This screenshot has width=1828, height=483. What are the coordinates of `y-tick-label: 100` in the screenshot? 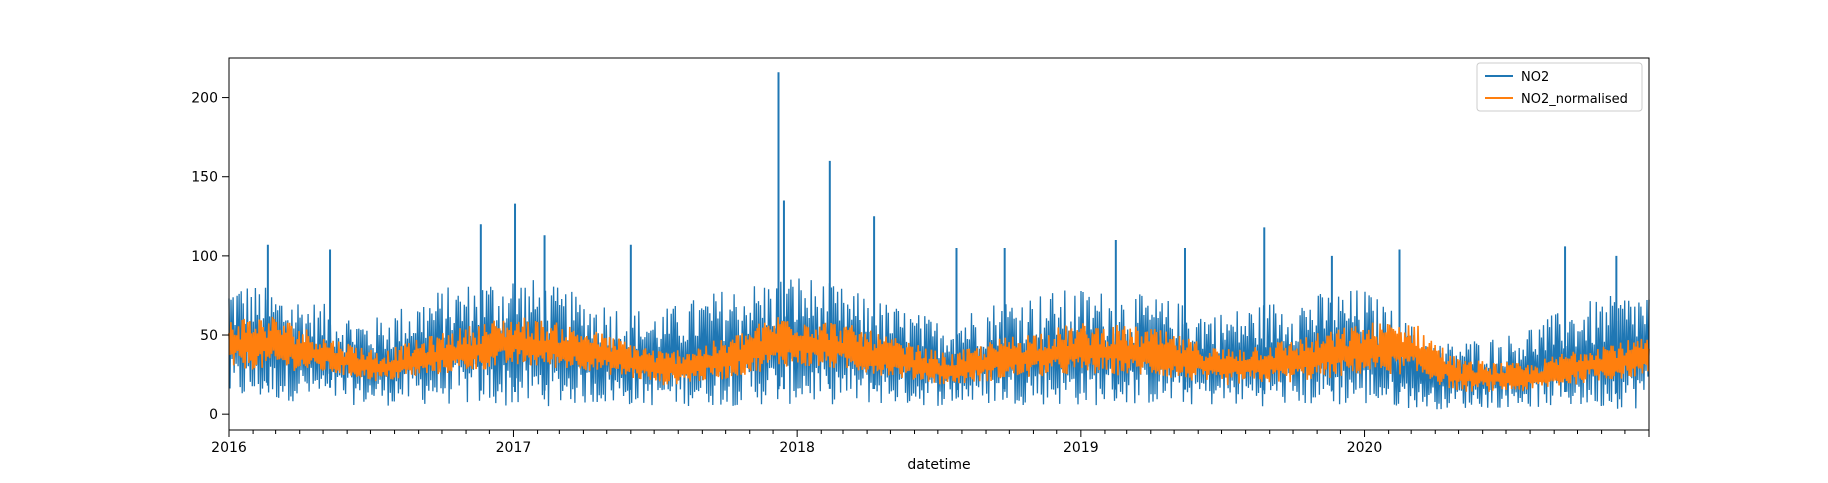 It's located at (204, 257).